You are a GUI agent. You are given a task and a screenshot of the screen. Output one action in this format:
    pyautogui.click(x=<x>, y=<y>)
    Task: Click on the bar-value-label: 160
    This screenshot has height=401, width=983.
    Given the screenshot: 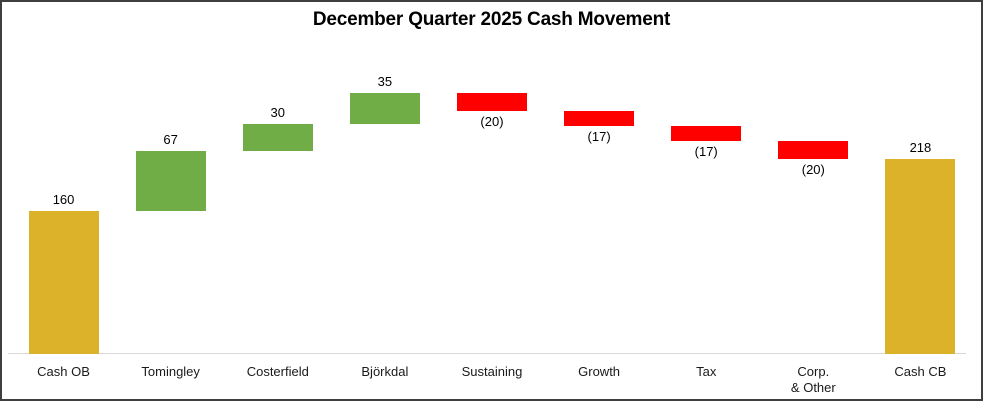 What is the action you would take?
    pyautogui.click(x=63, y=199)
    